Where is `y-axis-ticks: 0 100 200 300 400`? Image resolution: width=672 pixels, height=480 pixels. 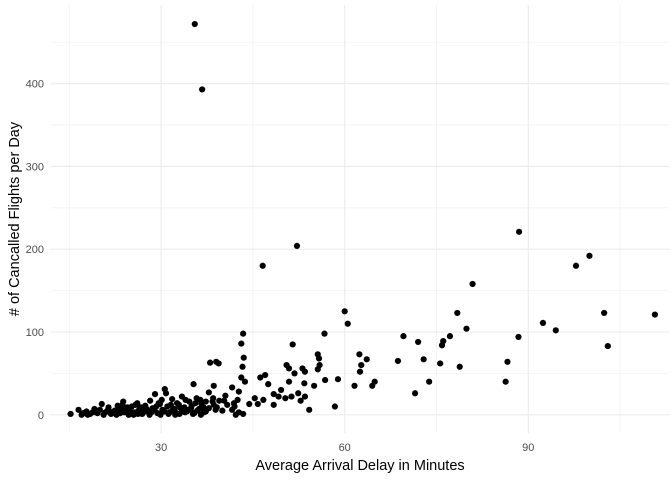 y-axis-ticks: 0 100 200 300 400 is located at coordinates (35, 250).